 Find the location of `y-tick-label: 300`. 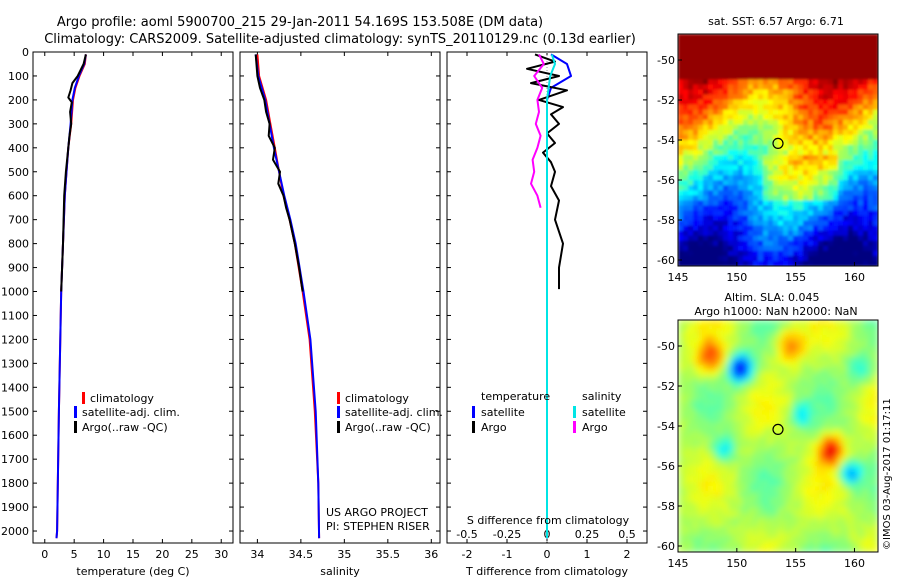

y-tick-label: 300 is located at coordinates (18, 124).